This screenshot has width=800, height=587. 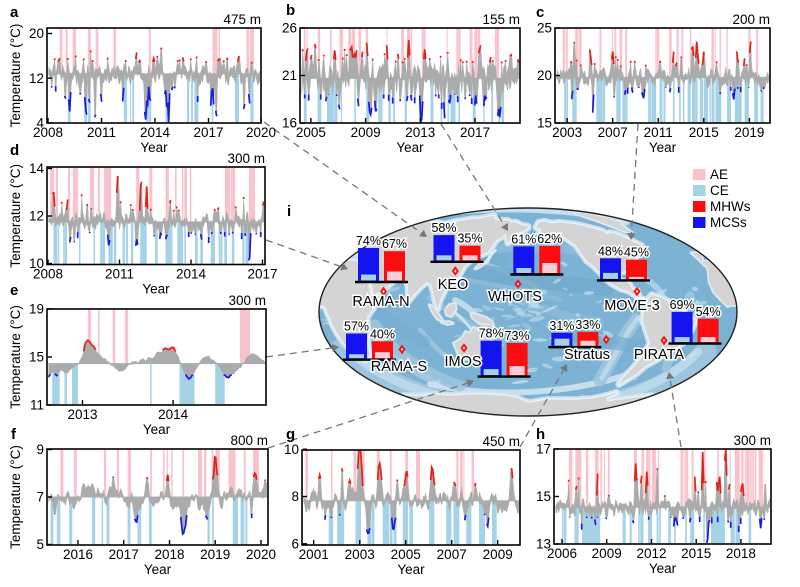 I want to click on svg-text: 8, so click(x=295, y=496).